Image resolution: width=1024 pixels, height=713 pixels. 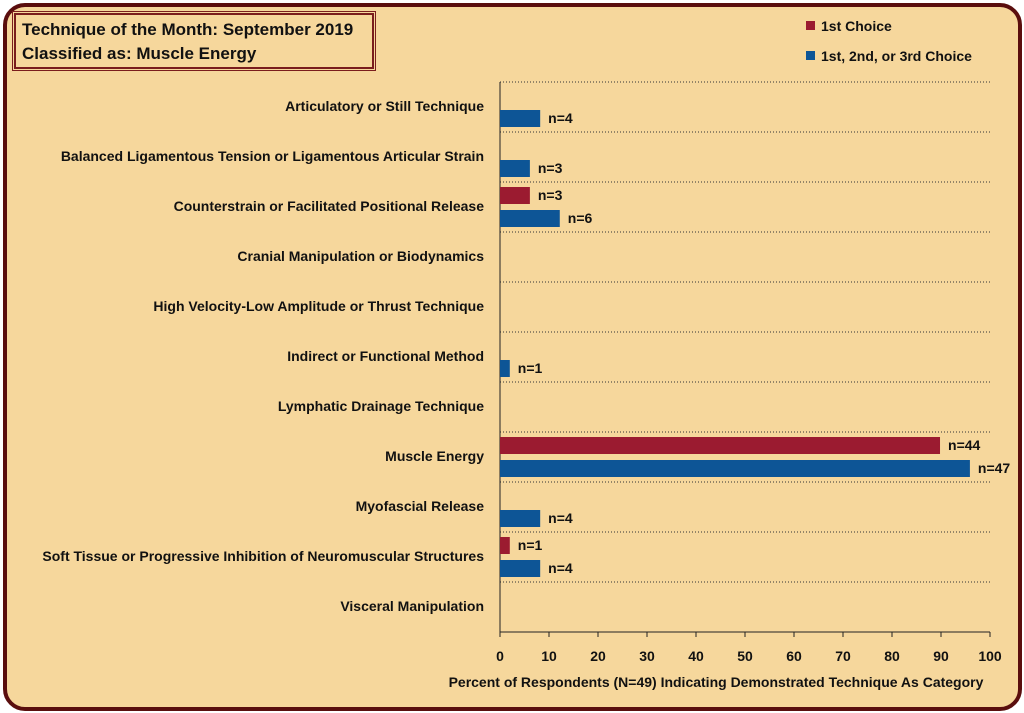 What do you see at coordinates (420, 506) in the screenshot?
I see `category-label: Myofascial Release` at bounding box center [420, 506].